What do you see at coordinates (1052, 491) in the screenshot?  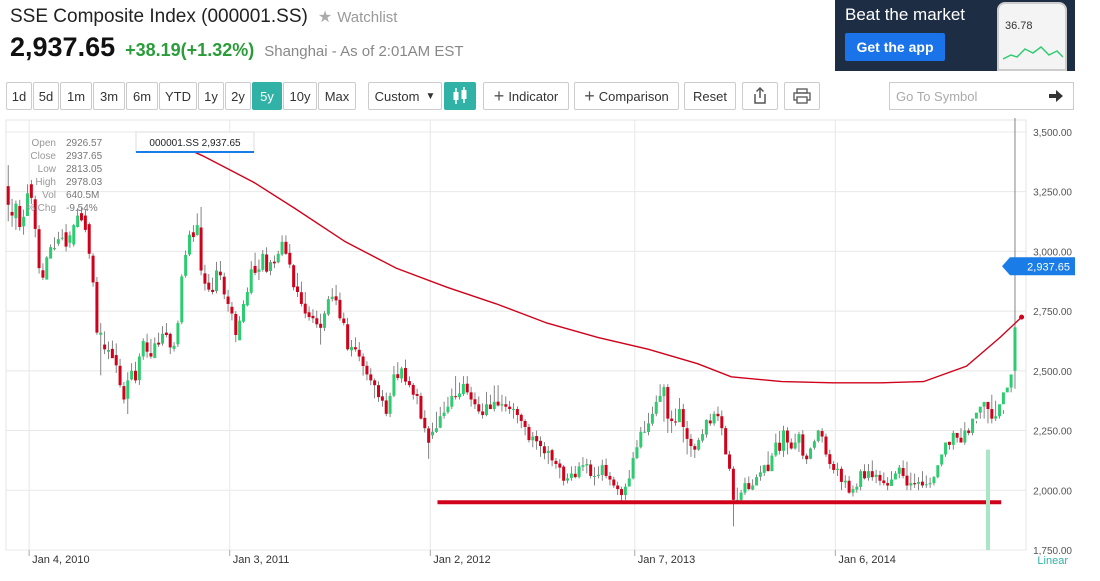 I see `y-tick-label: 2,000.00` at bounding box center [1052, 491].